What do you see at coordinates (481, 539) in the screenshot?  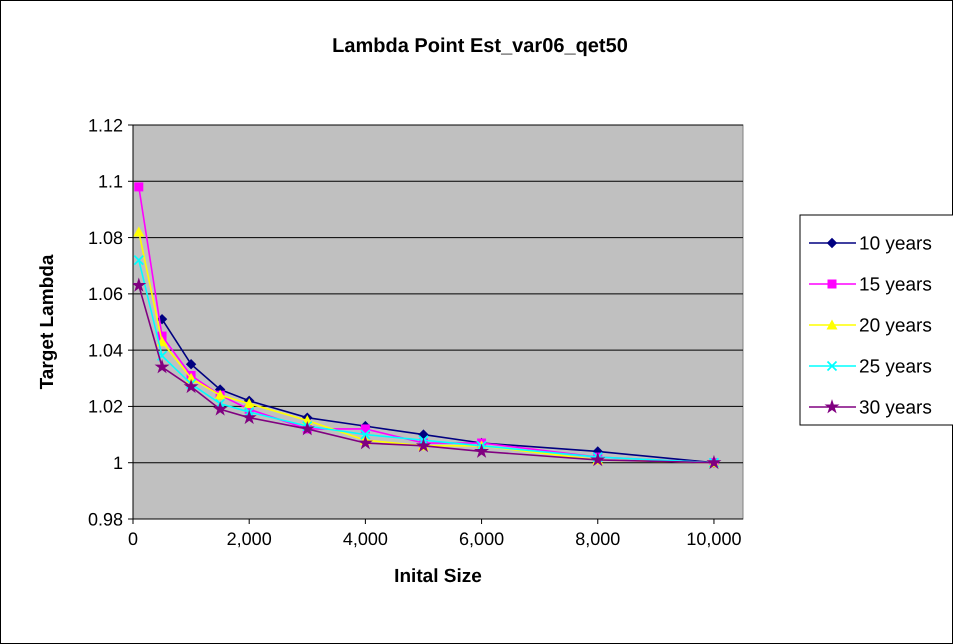 I see `x-tick-label: 6,000` at bounding box center [481, 539].